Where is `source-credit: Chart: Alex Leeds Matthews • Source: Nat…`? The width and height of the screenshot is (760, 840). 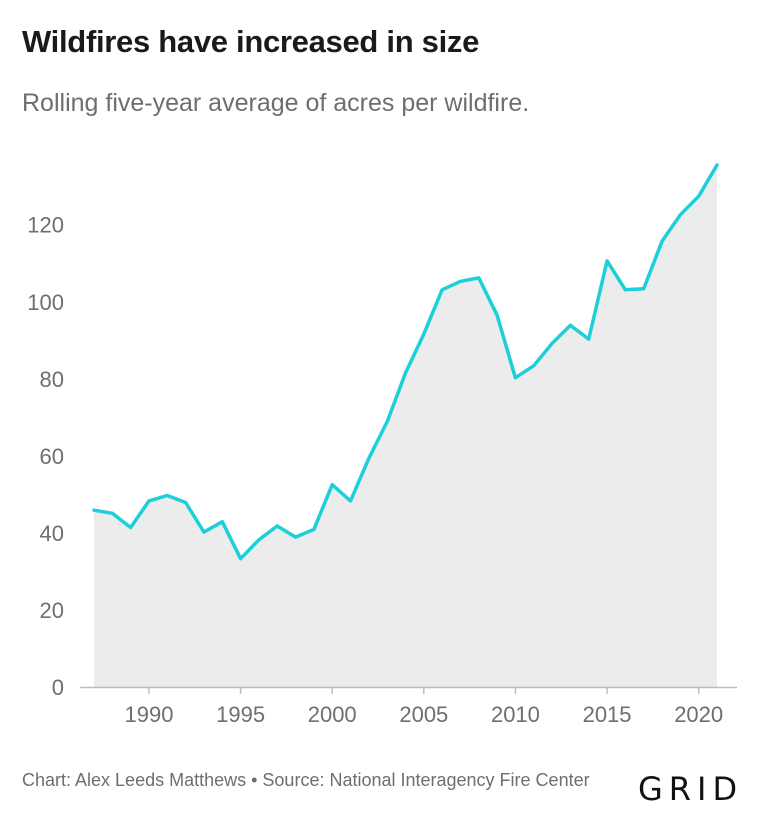 source-credit: Chart: Alex Leeds Matthews • Source: Nat… is located at coordinates (306, 780).